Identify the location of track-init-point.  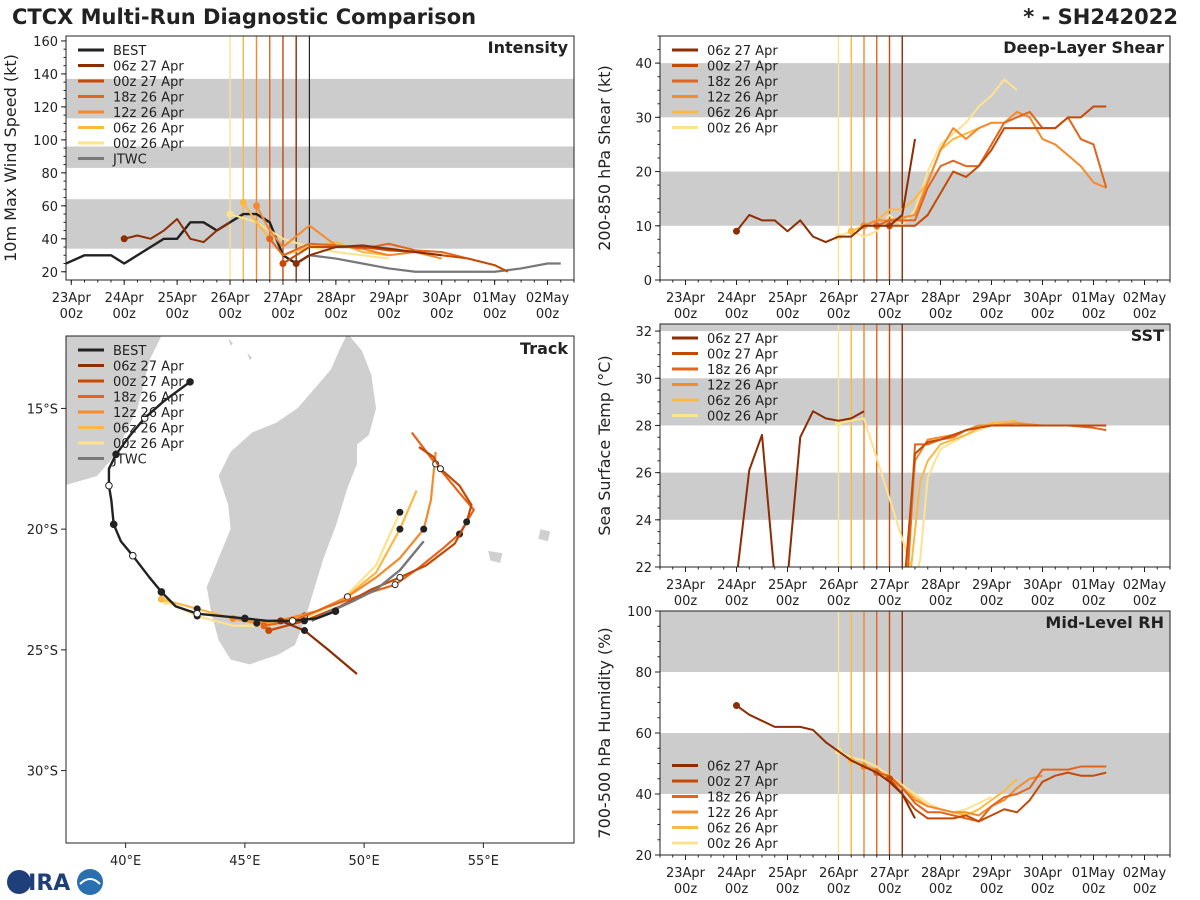
(161, 599).